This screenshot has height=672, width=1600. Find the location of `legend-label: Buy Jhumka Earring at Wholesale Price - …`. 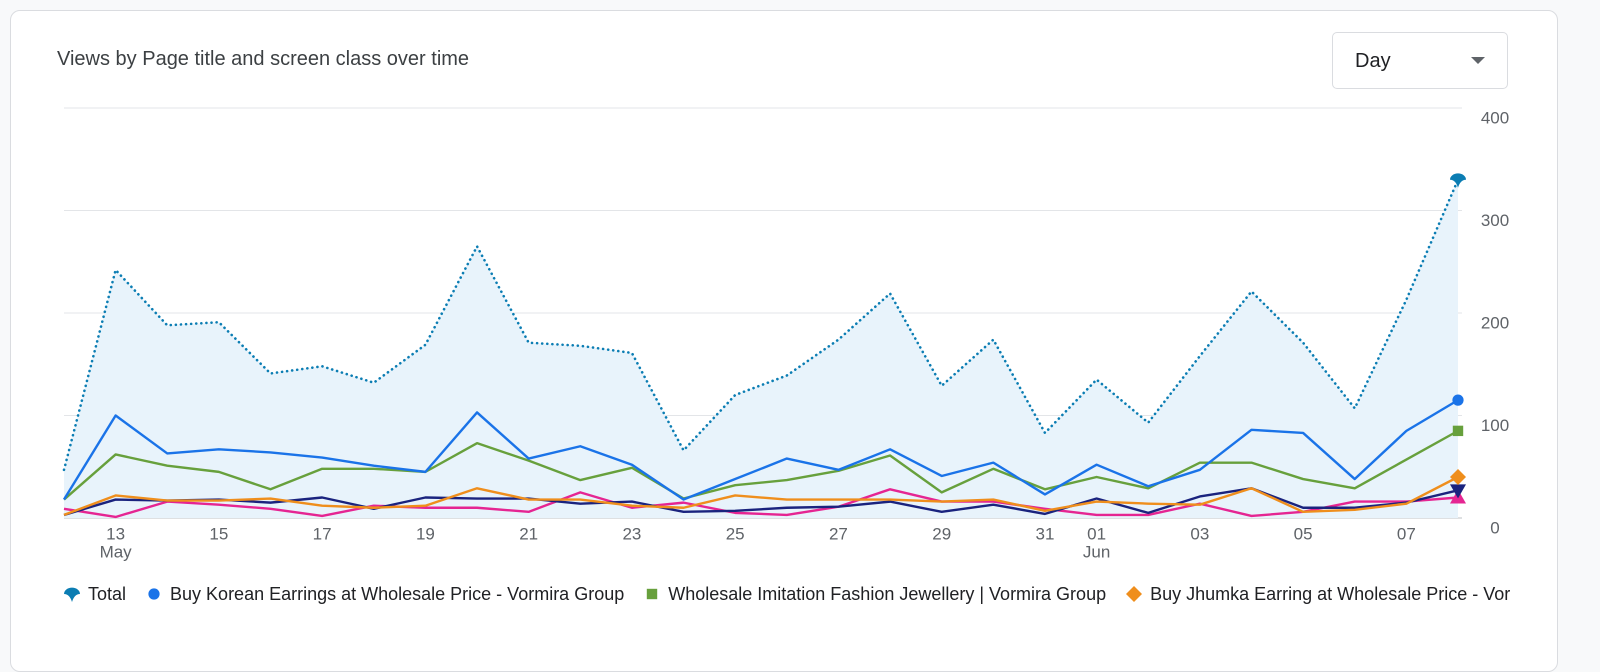

legend-label: Buy Jhumka Earring at Wholesale Price - … is located at coordinates (1330, 593).